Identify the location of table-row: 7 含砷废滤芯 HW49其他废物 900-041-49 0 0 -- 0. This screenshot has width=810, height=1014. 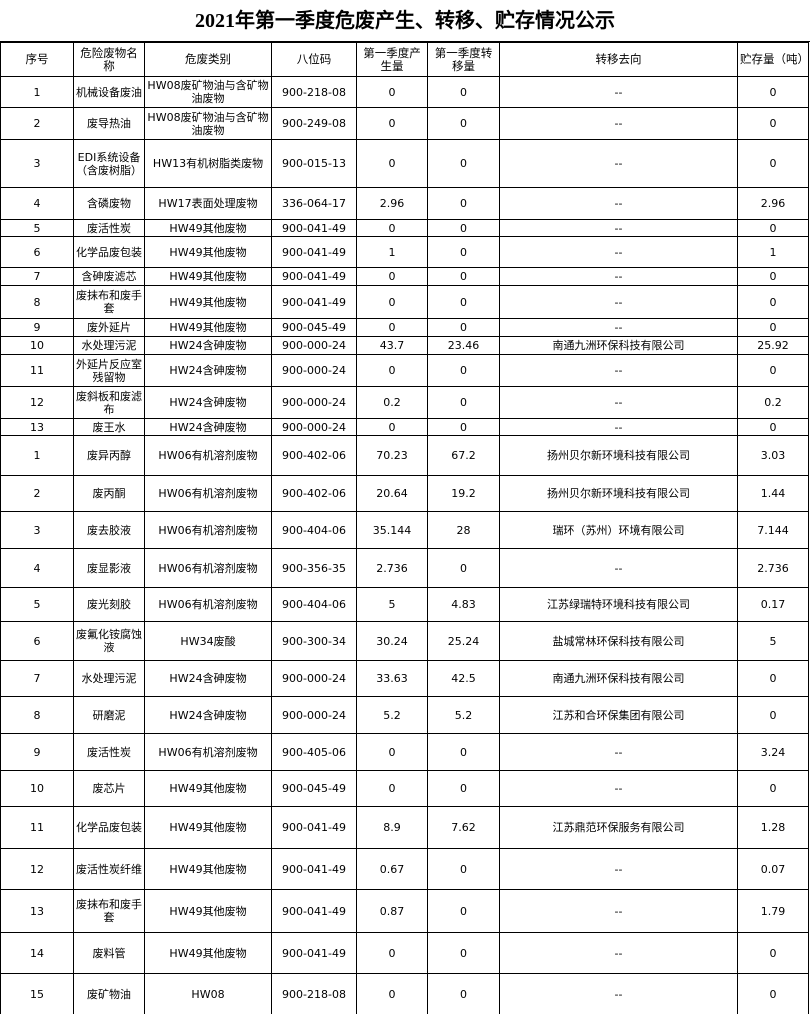
(404, 276).